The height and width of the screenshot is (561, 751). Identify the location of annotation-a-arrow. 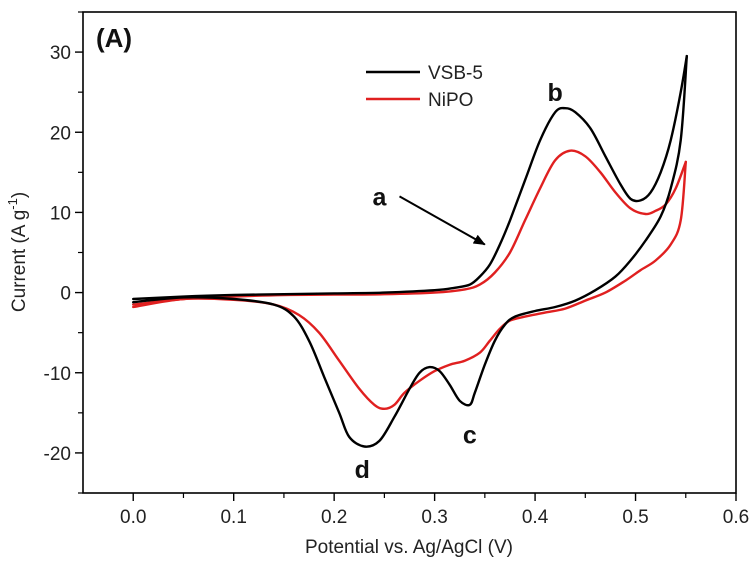
(442, 220).